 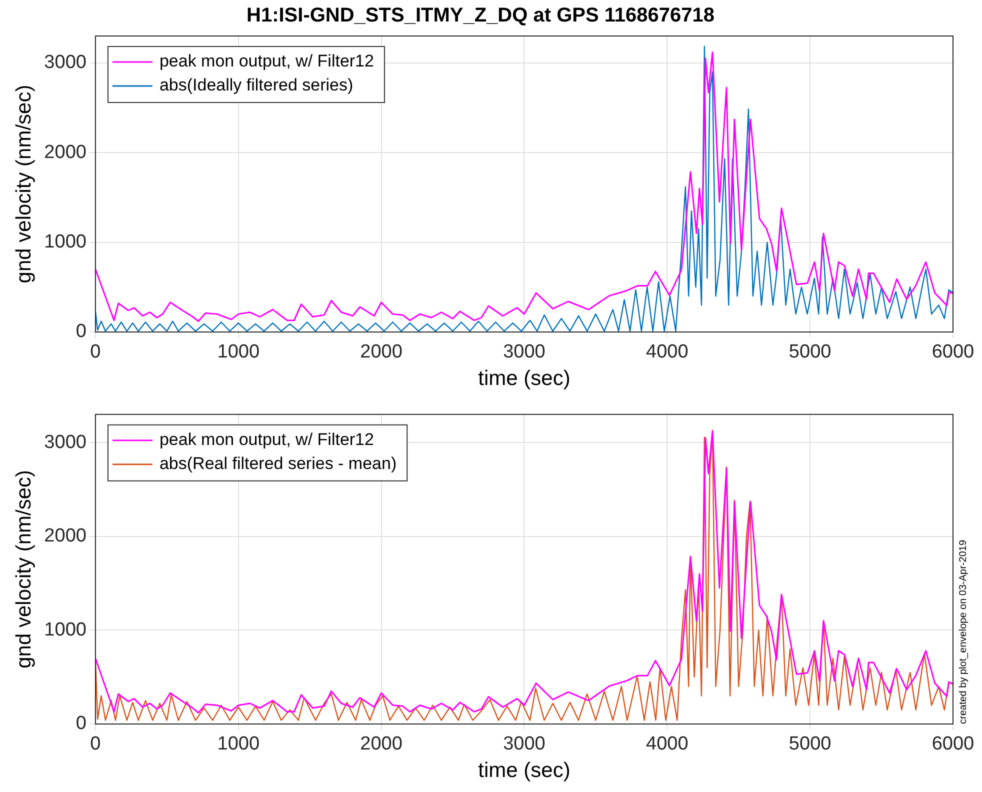 What do you see at coordinates (963, 632) in the screenshot?
I see `text: created by plot_envelope on 03-Apr-2019` at bounding box center [963, 632].